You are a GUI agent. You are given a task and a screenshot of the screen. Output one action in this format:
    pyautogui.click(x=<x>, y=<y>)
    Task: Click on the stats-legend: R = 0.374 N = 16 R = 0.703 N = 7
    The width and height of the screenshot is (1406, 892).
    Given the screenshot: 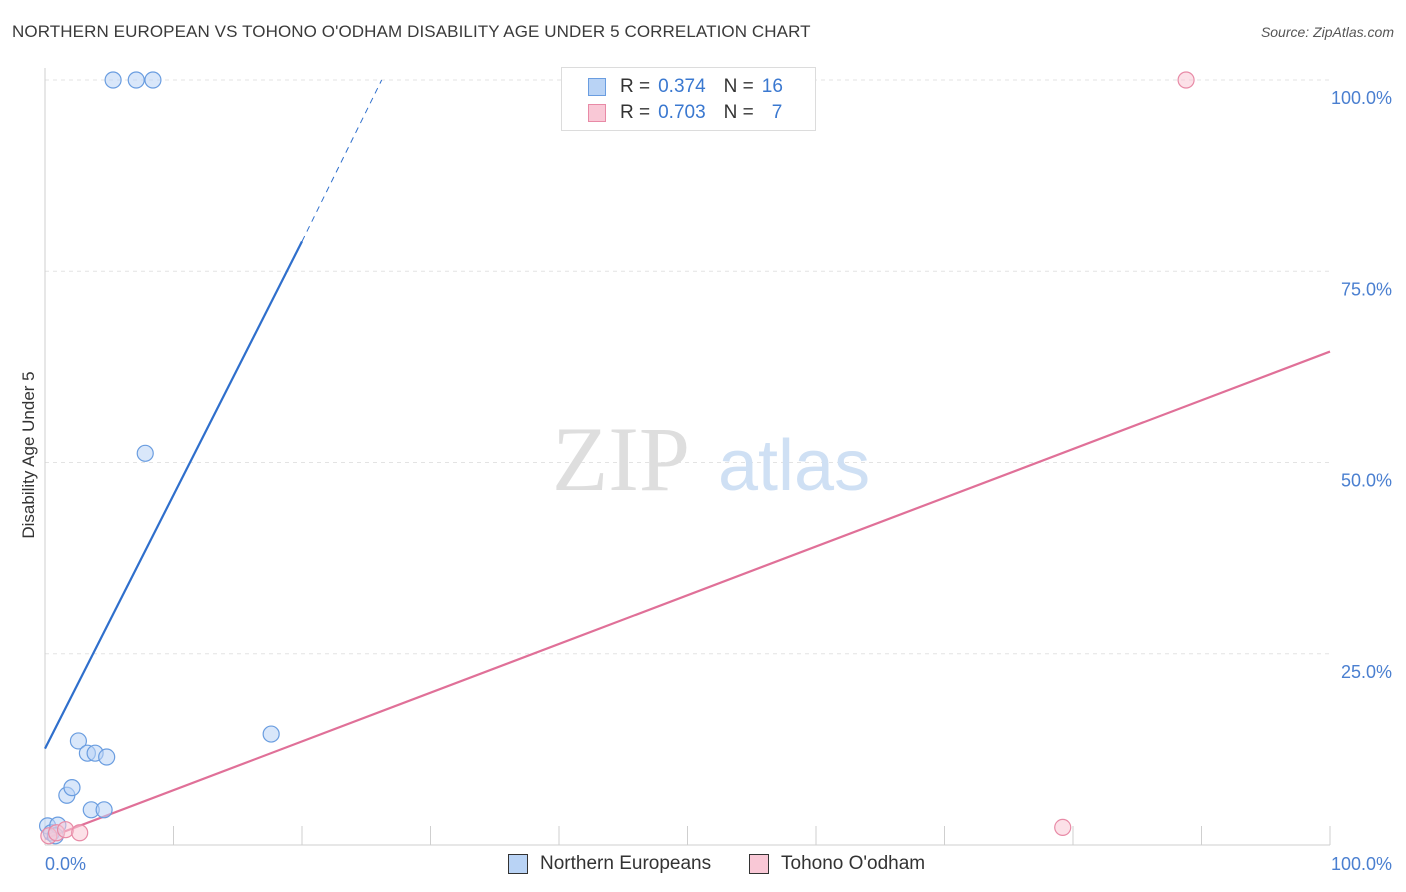 What is the action you would take?
    pyautogui.click(x=688, y=99)
    